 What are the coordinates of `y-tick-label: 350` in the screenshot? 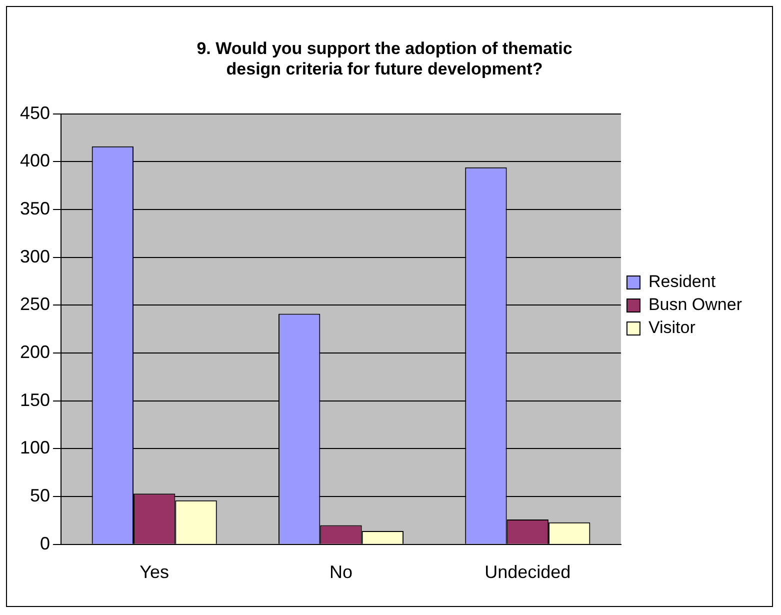 It's located at (35, 208).